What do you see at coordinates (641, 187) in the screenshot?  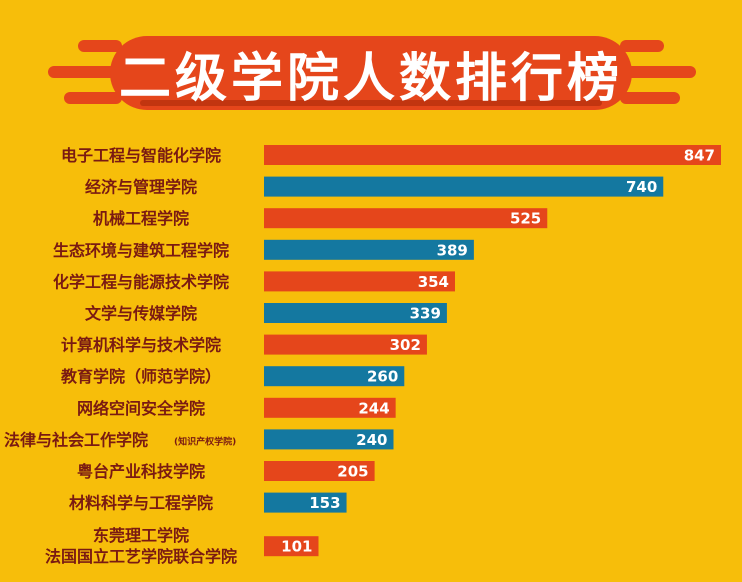 I see `data-label: 740` at bounding box center [641, 187].